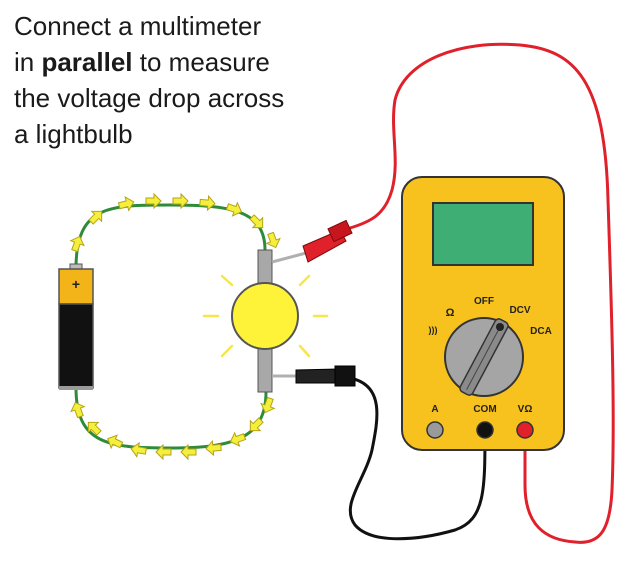 Image resolution: width=633 pixels, height=563 pixels. I want to click on port-vohm, so click(525, 430).